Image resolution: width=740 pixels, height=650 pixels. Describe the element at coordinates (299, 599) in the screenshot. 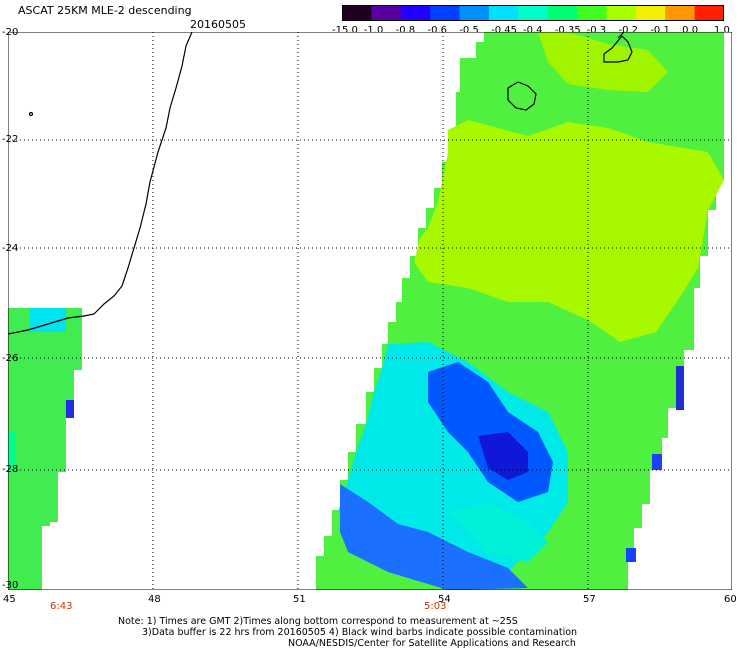

I see `lon-label: 51` at that location.